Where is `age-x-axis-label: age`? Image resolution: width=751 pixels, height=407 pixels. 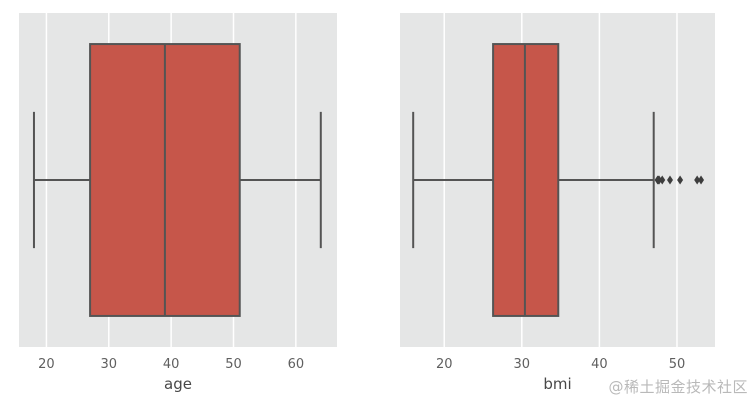
age-x-axis-label: age is located at coordinates (178, 384).